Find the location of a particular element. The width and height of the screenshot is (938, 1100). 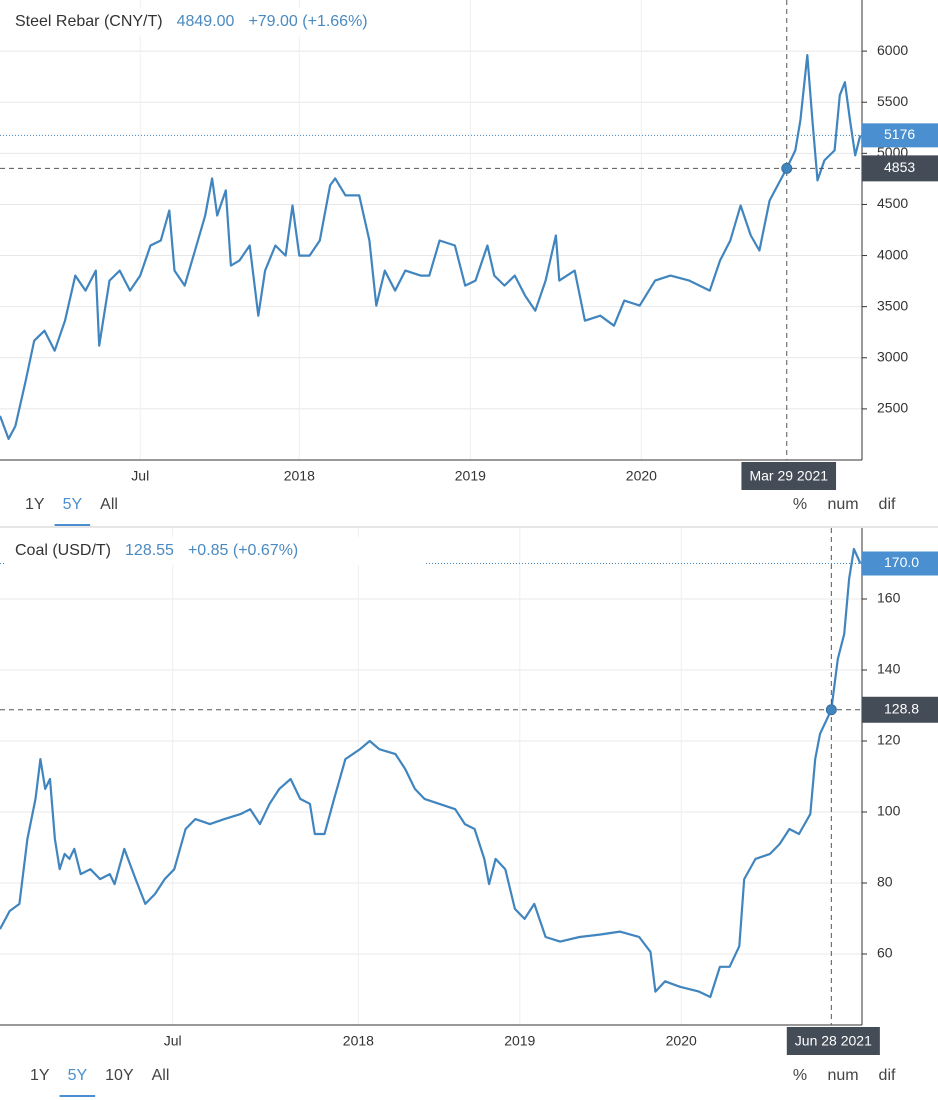

crosshair-y-label: 4853 is located at coordinates (899, 167).